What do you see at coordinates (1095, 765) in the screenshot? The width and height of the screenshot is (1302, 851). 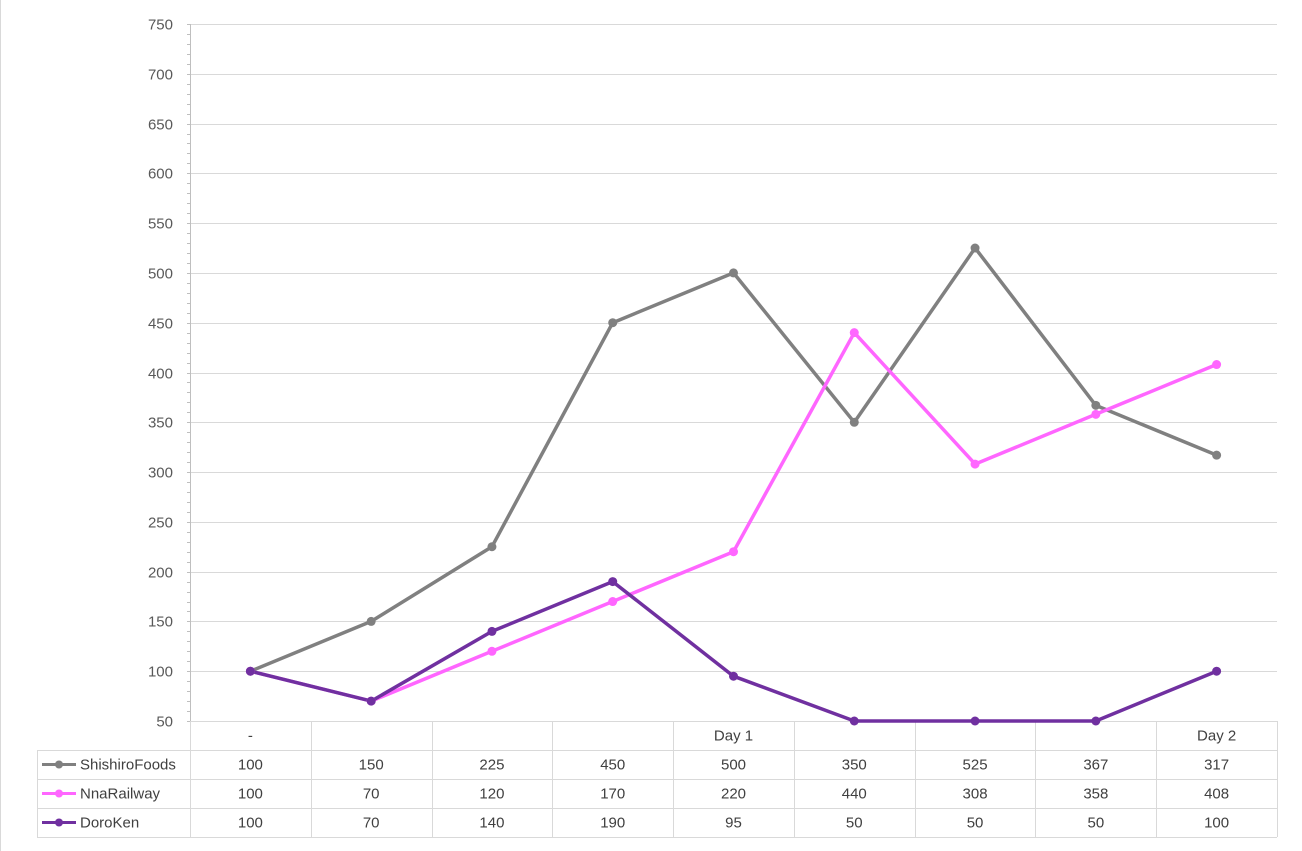 I see `data-table-cell: 367` at bounding box center [1095, 765].